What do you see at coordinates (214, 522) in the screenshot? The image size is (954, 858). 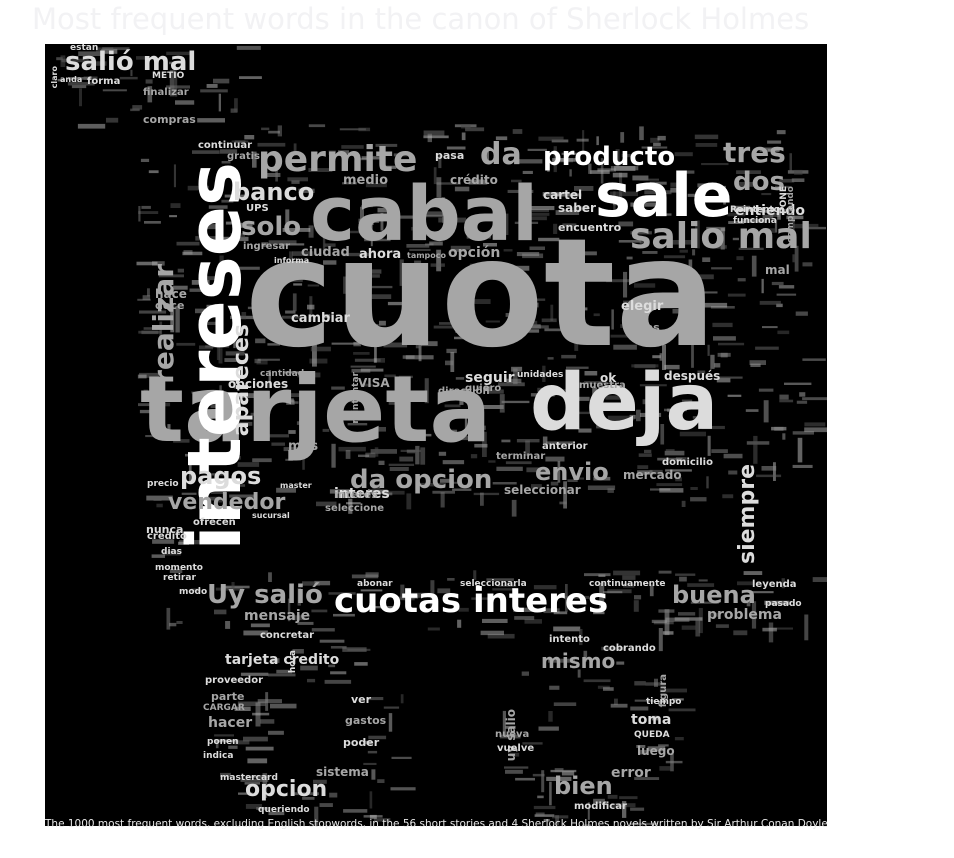 I see `cloud-word: ofrecen` at bounding box center [214, 522].